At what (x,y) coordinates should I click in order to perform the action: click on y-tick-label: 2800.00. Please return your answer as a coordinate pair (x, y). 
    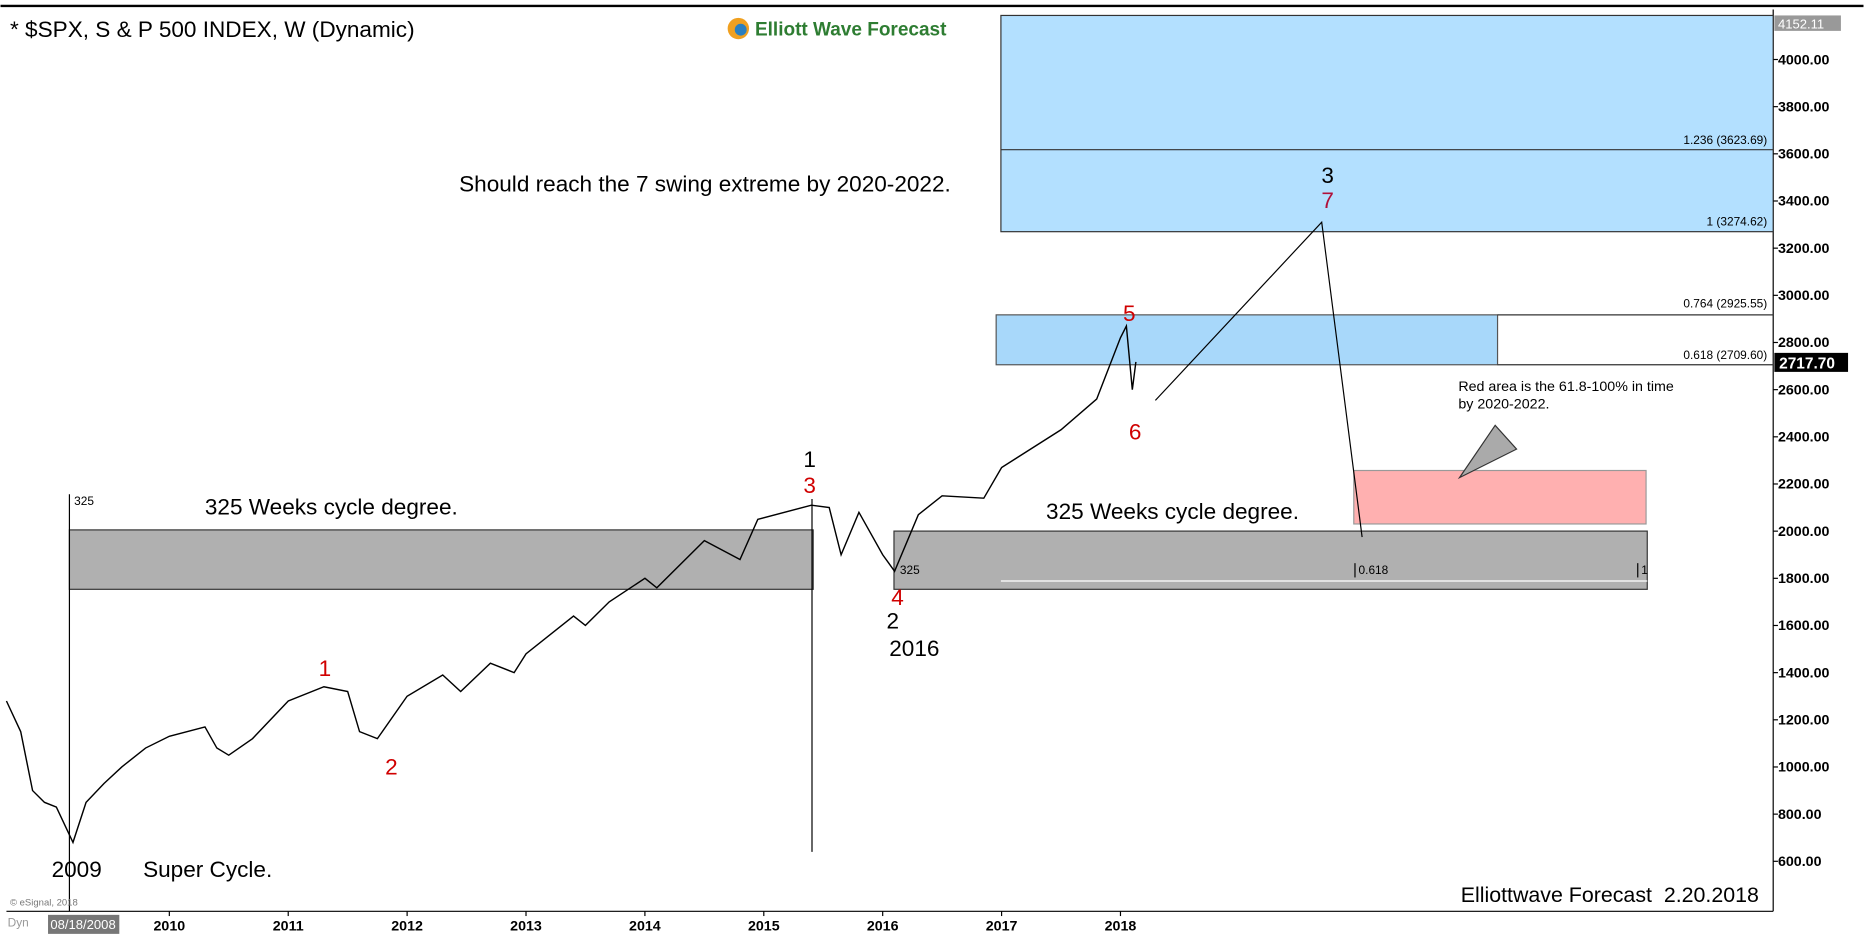
    Looking at the image, I should click on (1804, 343).